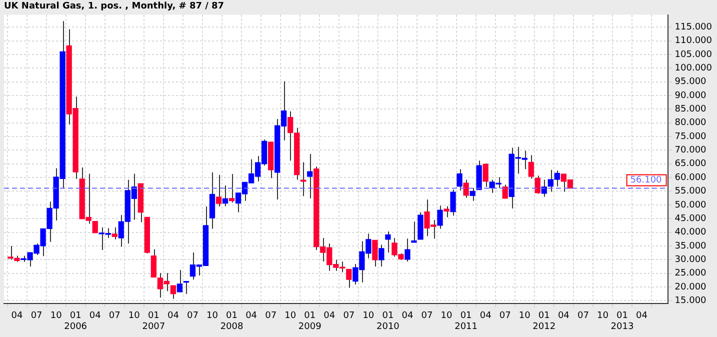 The width and height of the screenshot is (717, 337). What do you see at coordinates (690, 191) in the screenshot?
I see `y-tick-label: 55.000` at bounding box center [690, 191].